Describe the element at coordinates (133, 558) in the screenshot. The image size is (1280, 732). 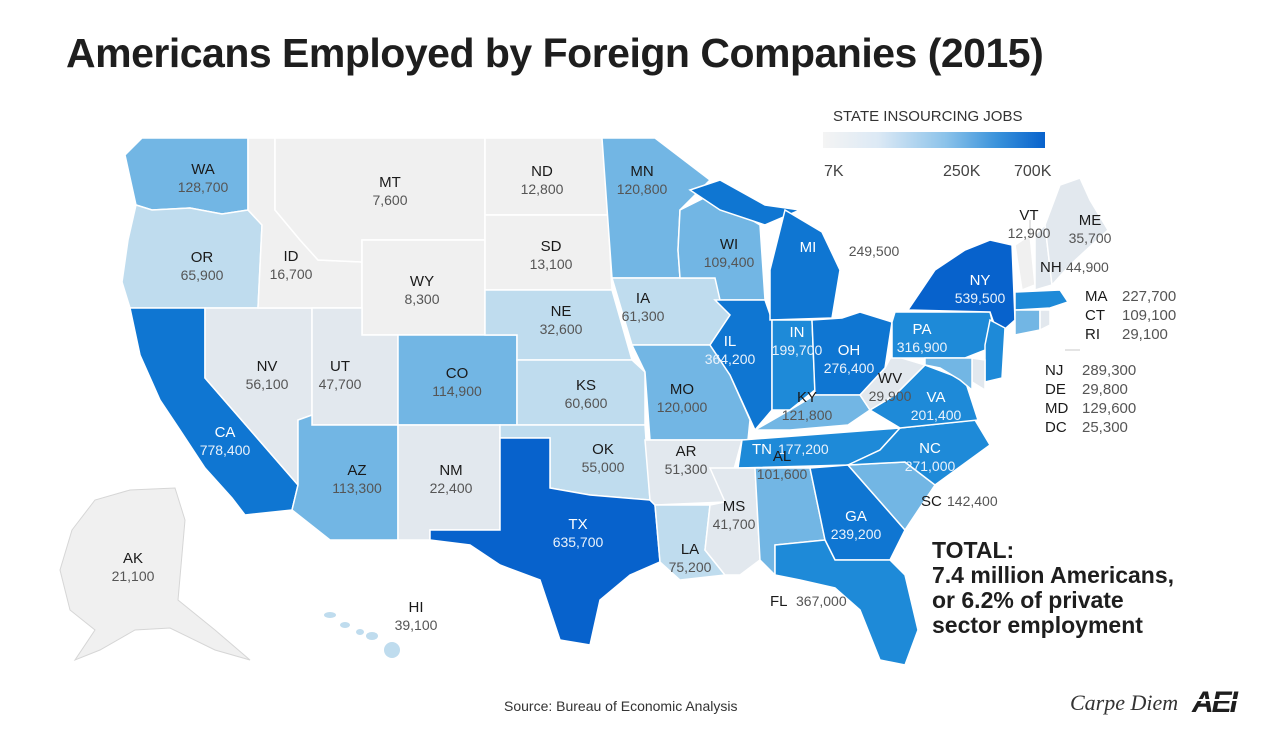
I see `state-label-ak: AK` at that location.